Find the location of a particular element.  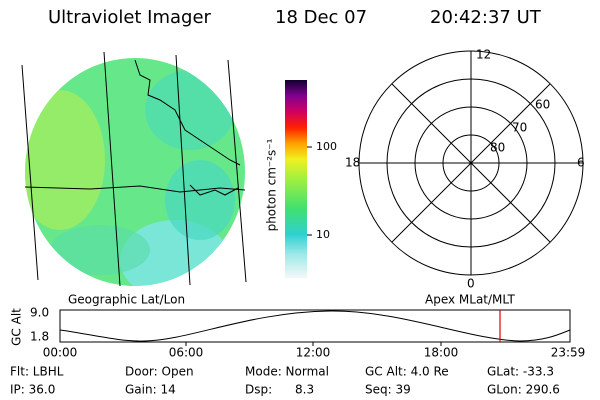

status-field: Mode: Normal is located at coordinates (287, 372).